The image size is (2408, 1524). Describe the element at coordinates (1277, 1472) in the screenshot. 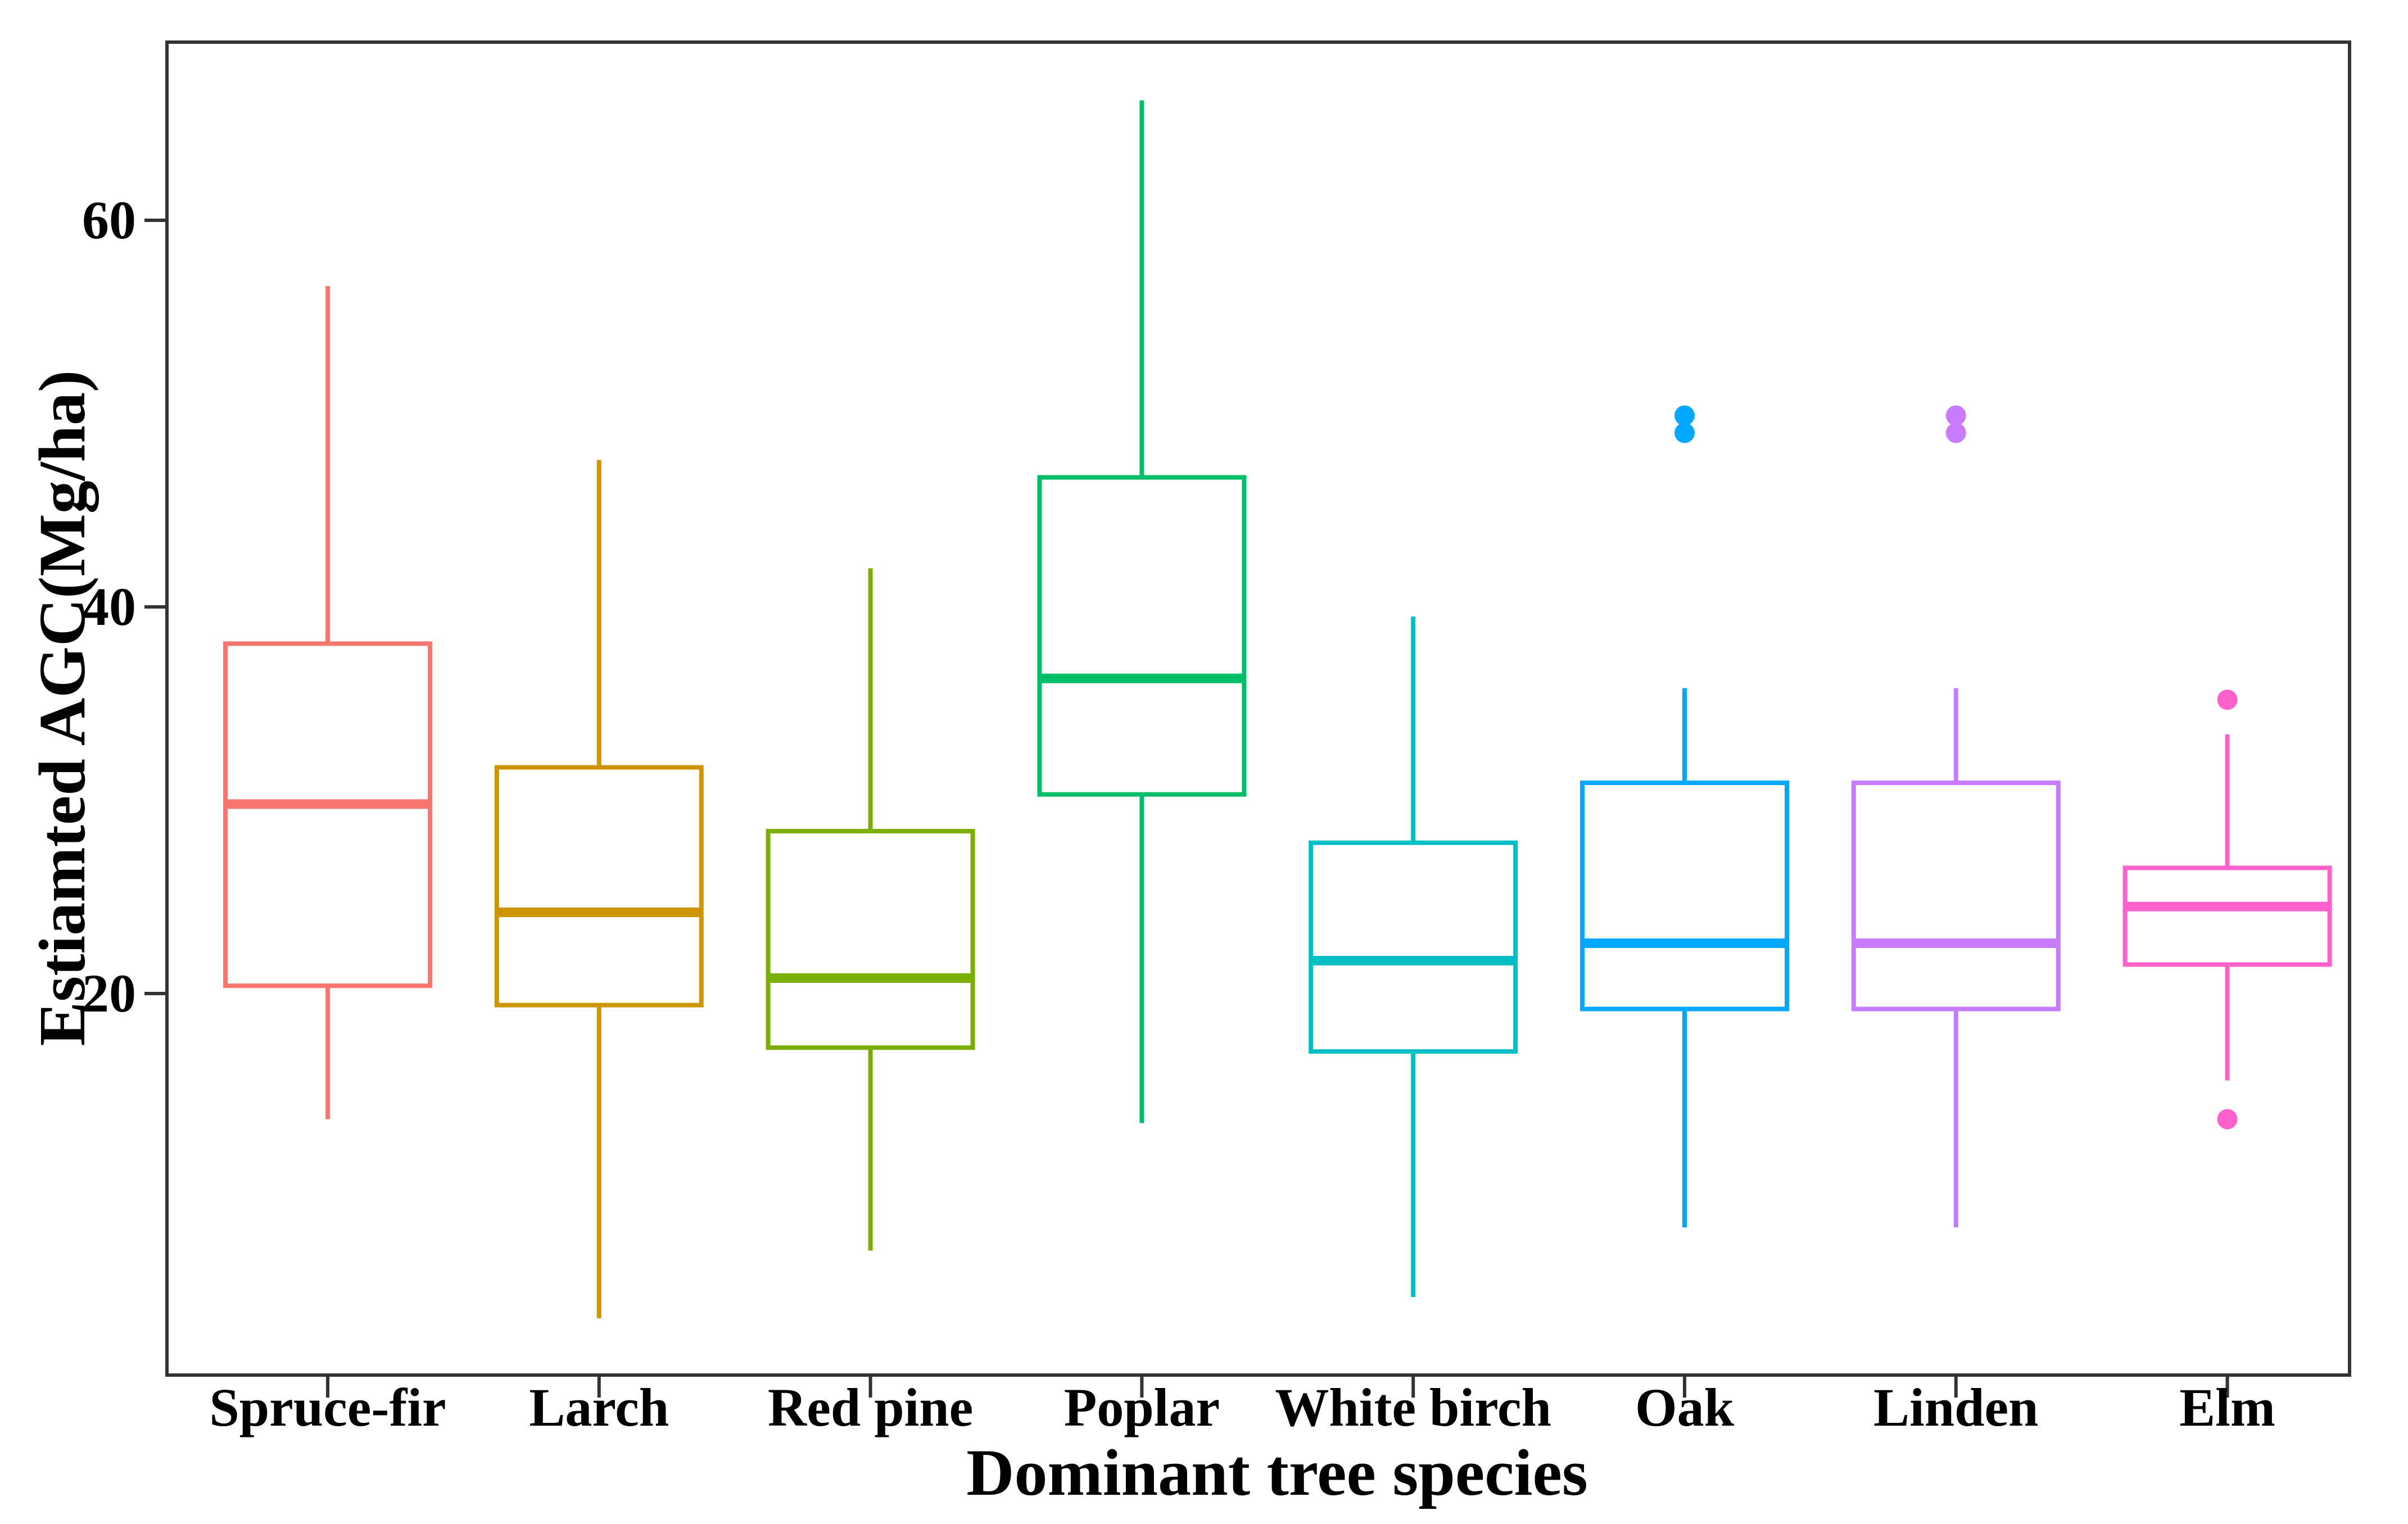

I see `x-axis-title: Dominant tree species` at that location.